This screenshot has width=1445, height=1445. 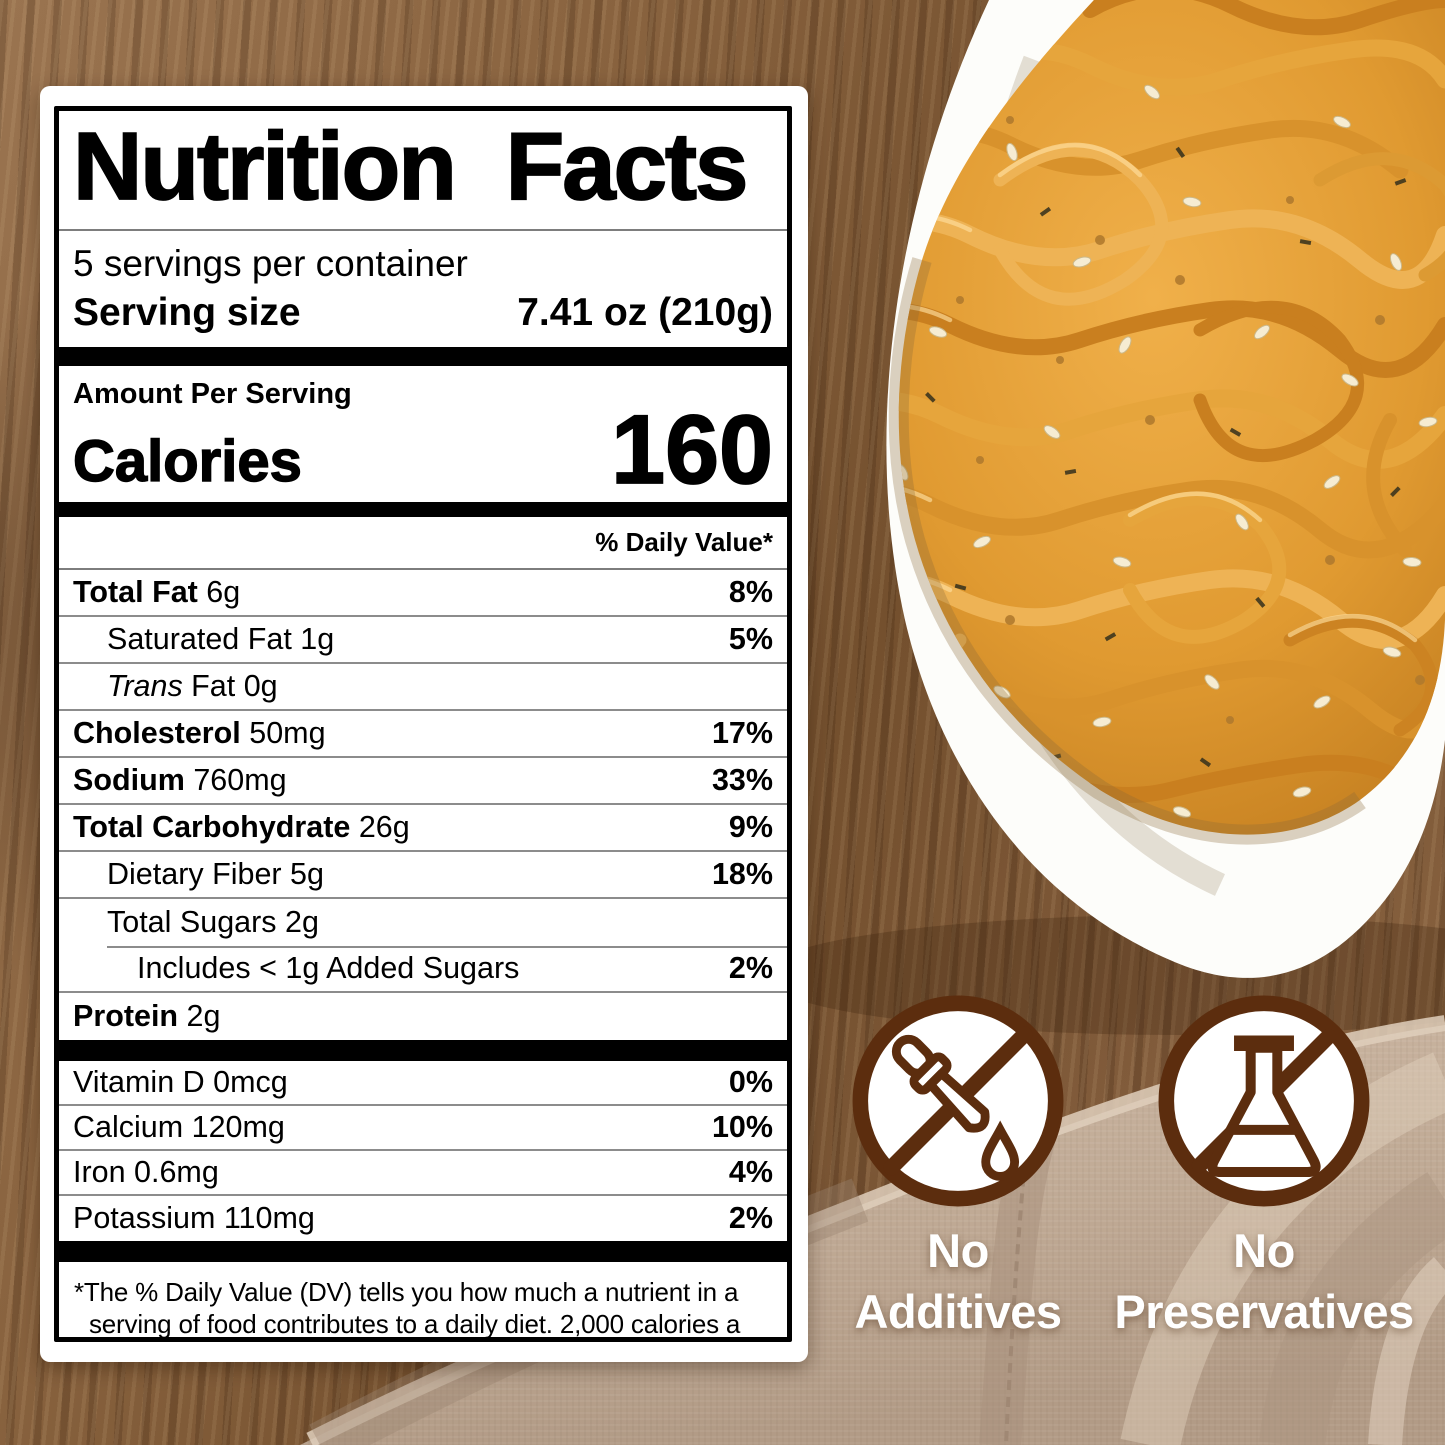 I want to click on nutrition-row-cholesterol: Cholesterol 50mg 17%, so click(x=423, y=735).